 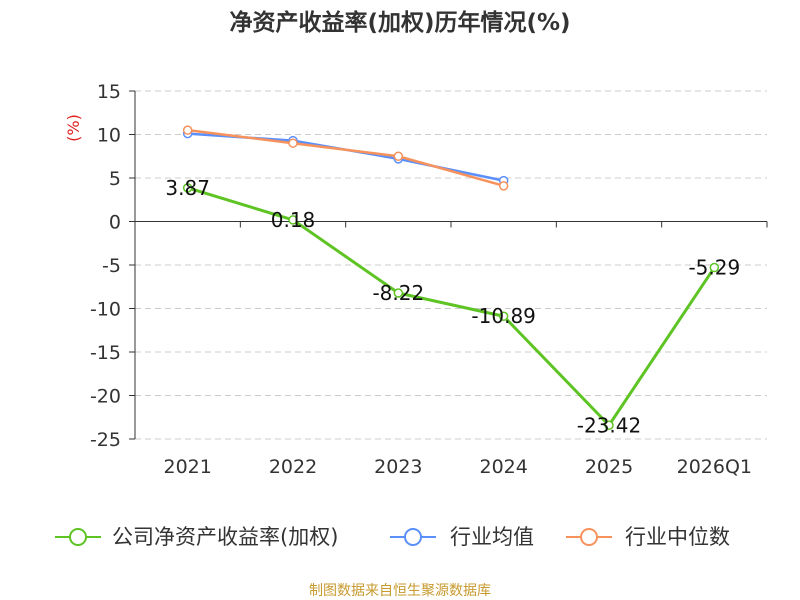 I want to click on data-label: 3.87, so click(x=187, y=188).